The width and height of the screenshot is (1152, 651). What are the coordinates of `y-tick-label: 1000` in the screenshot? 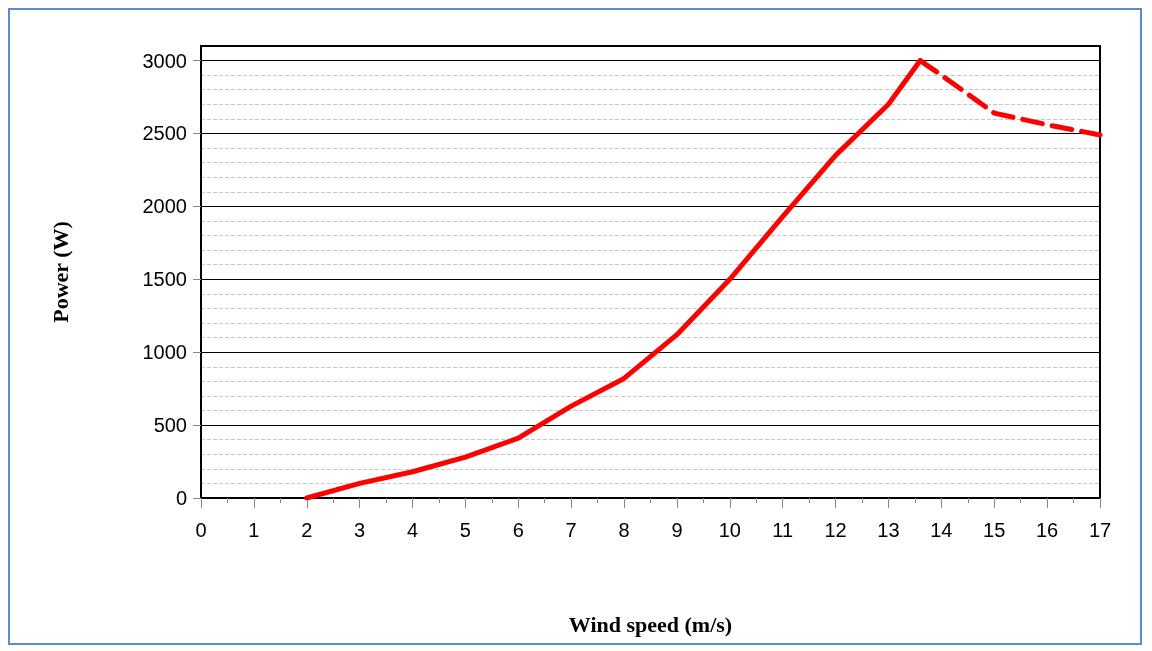 It's located at (164, 352).